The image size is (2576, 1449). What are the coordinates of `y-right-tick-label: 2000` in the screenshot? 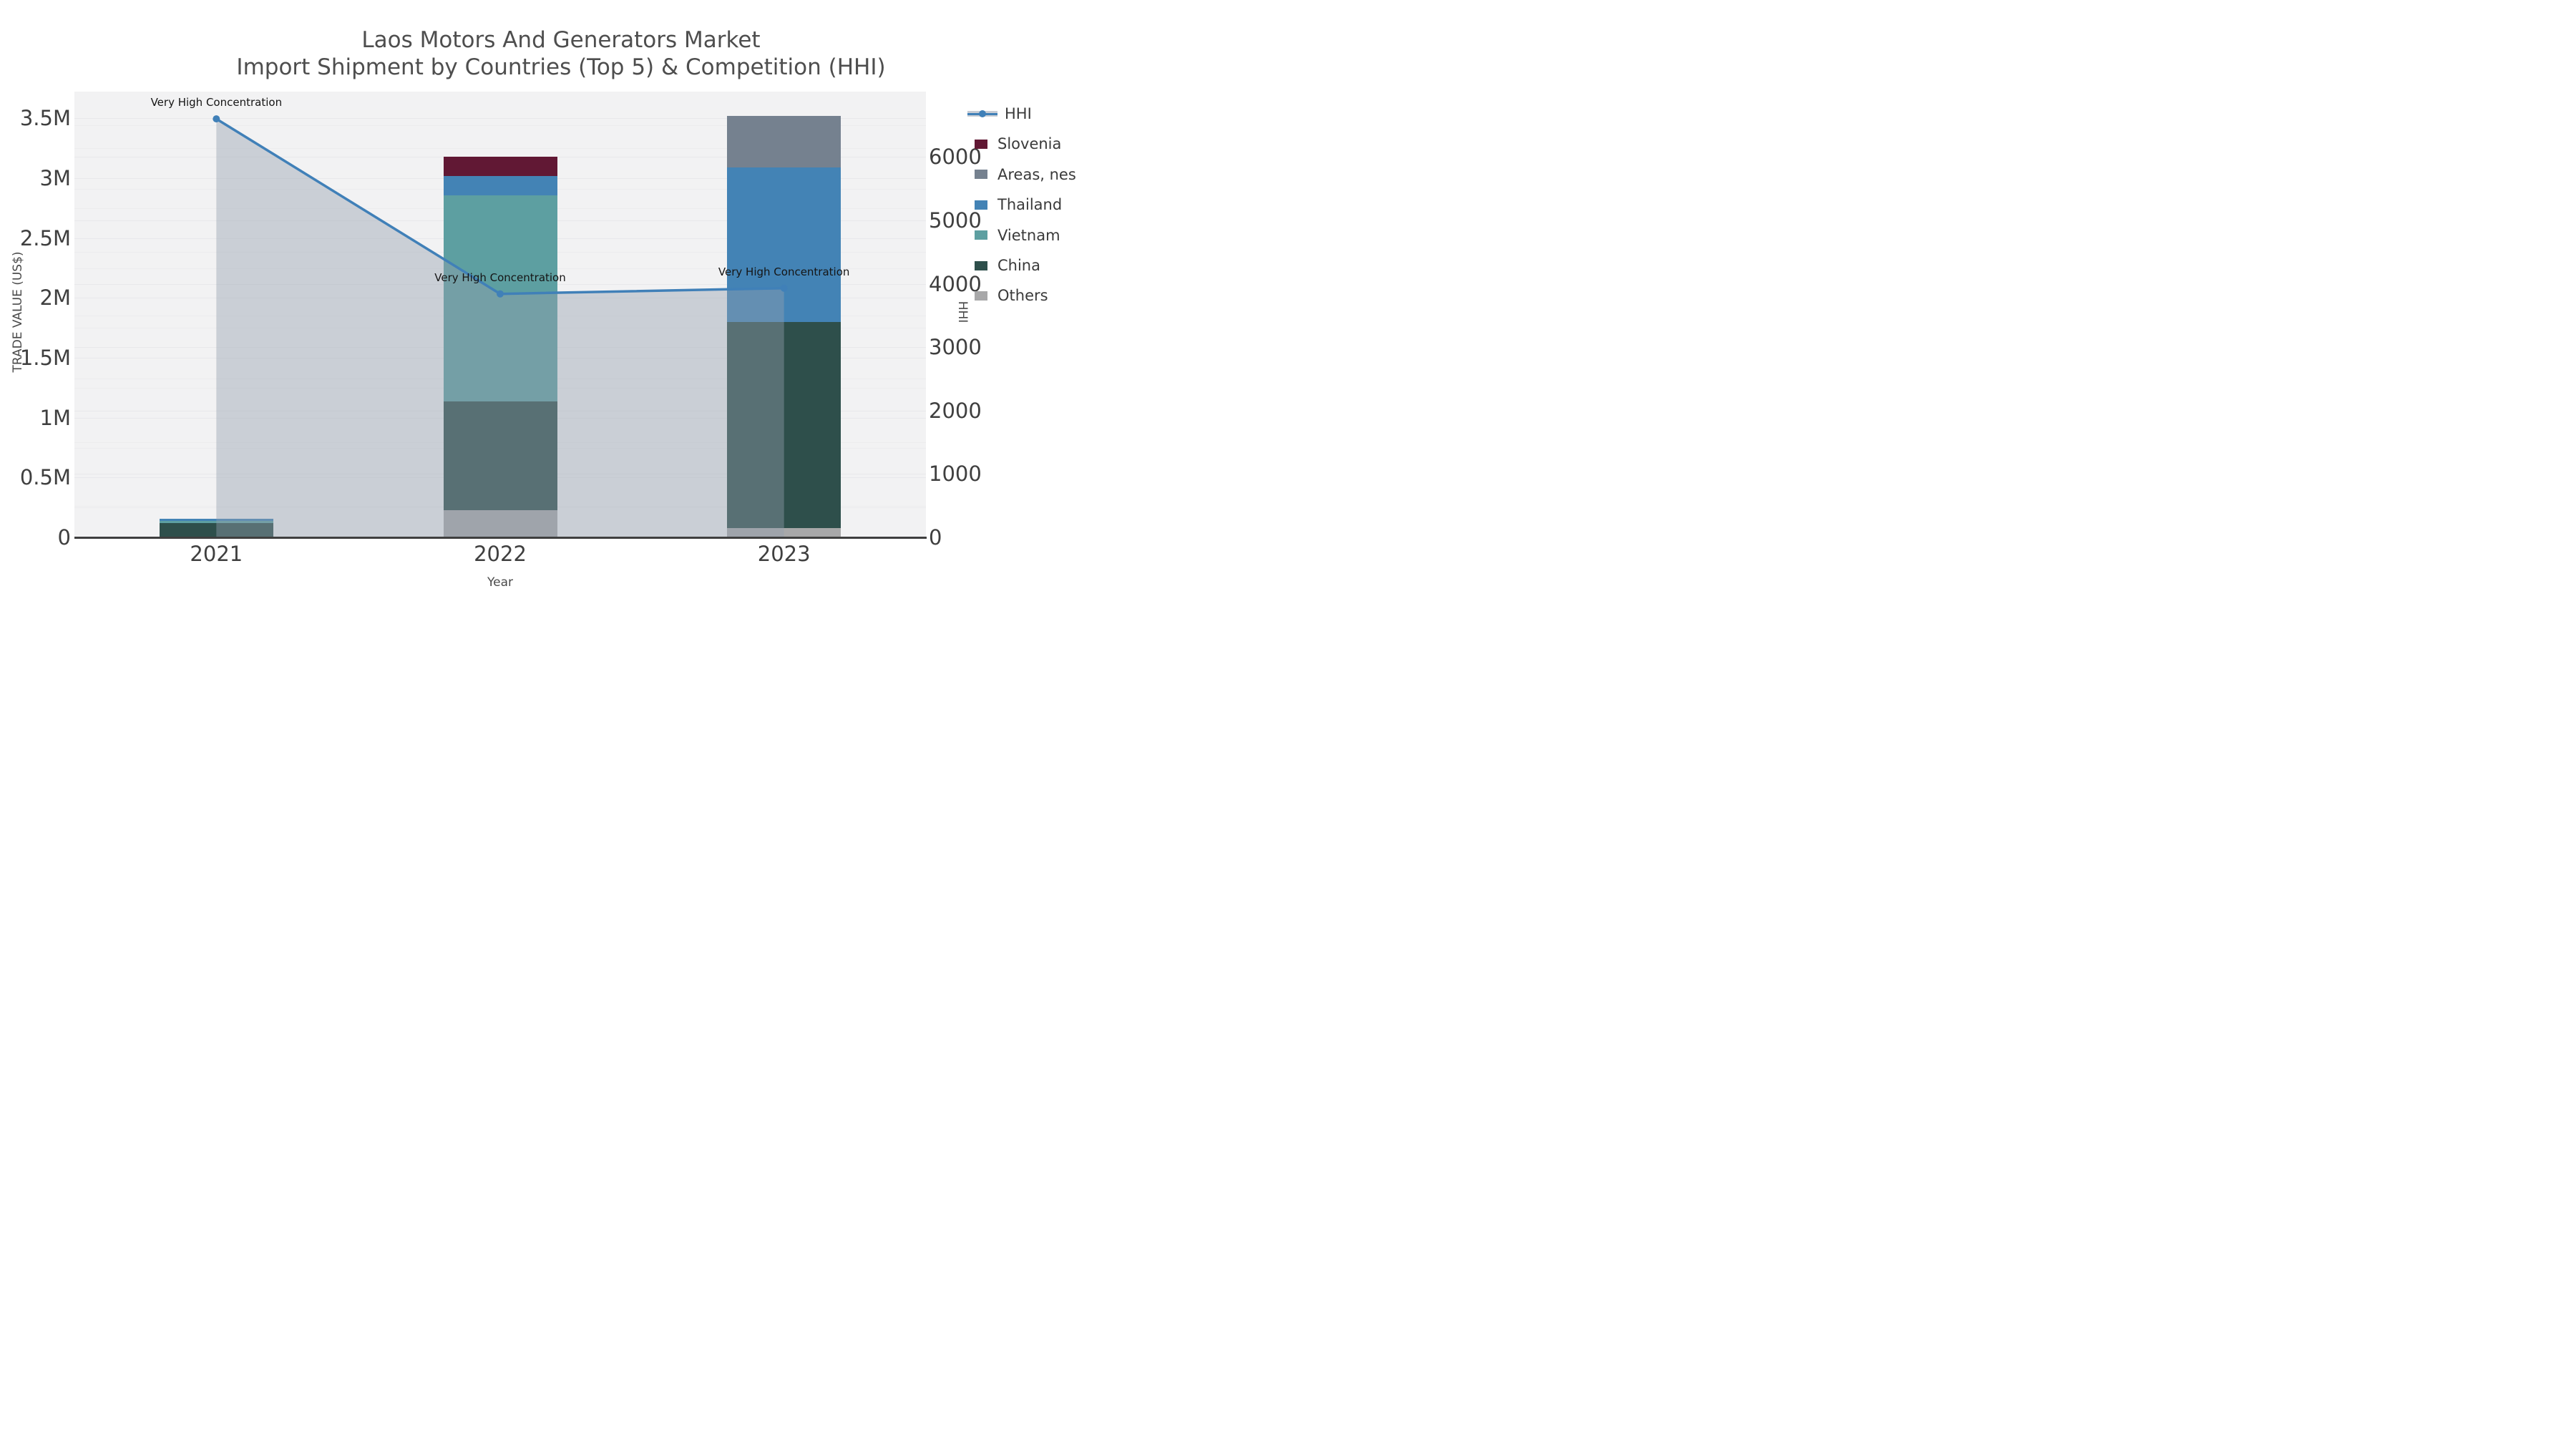 It's located at (955, 410).